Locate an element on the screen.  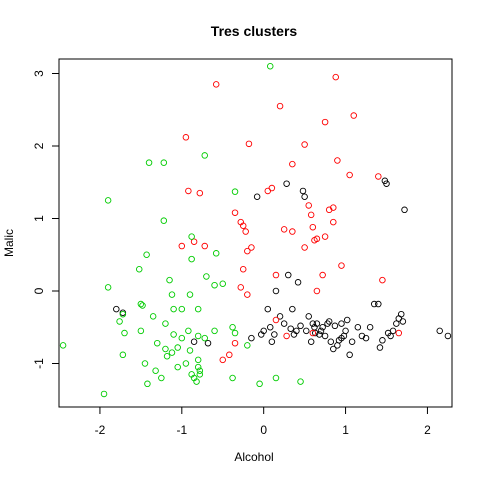
x-tick-label: 1 is located at coordinates (345, 430).